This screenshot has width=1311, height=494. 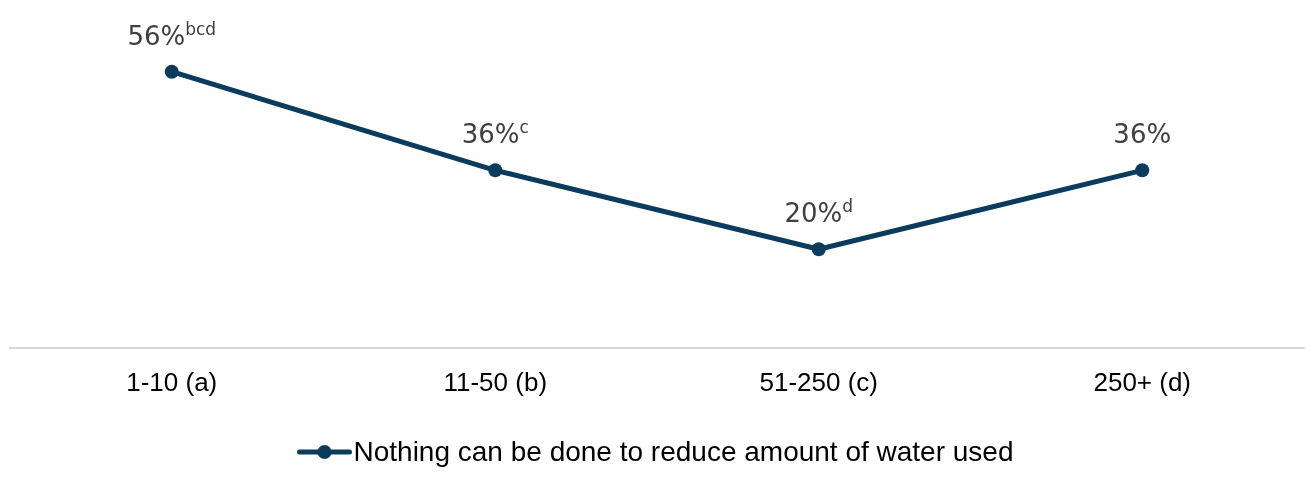 I want to click on data-label: 36%, so click(x=1142, y=134).